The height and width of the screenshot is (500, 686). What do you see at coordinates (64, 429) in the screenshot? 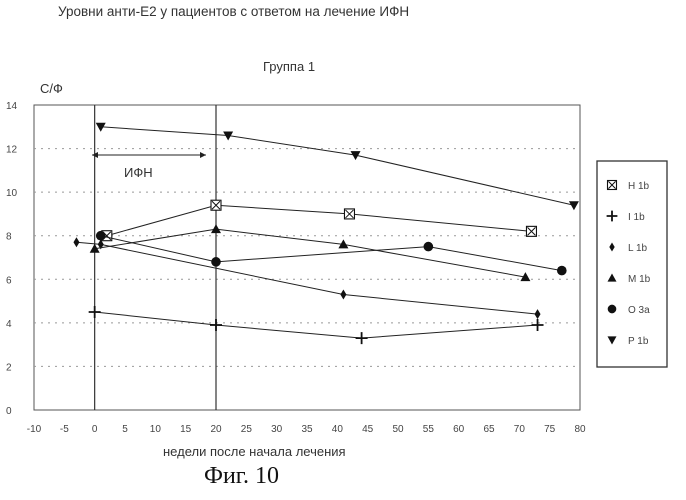
I see `x-tick-label: -5` at bounding box center [64, 429].